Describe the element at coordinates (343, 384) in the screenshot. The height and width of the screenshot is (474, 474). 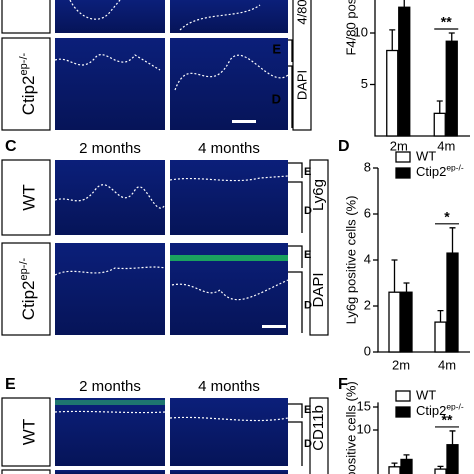
I see `panel-letter: F` at that location.